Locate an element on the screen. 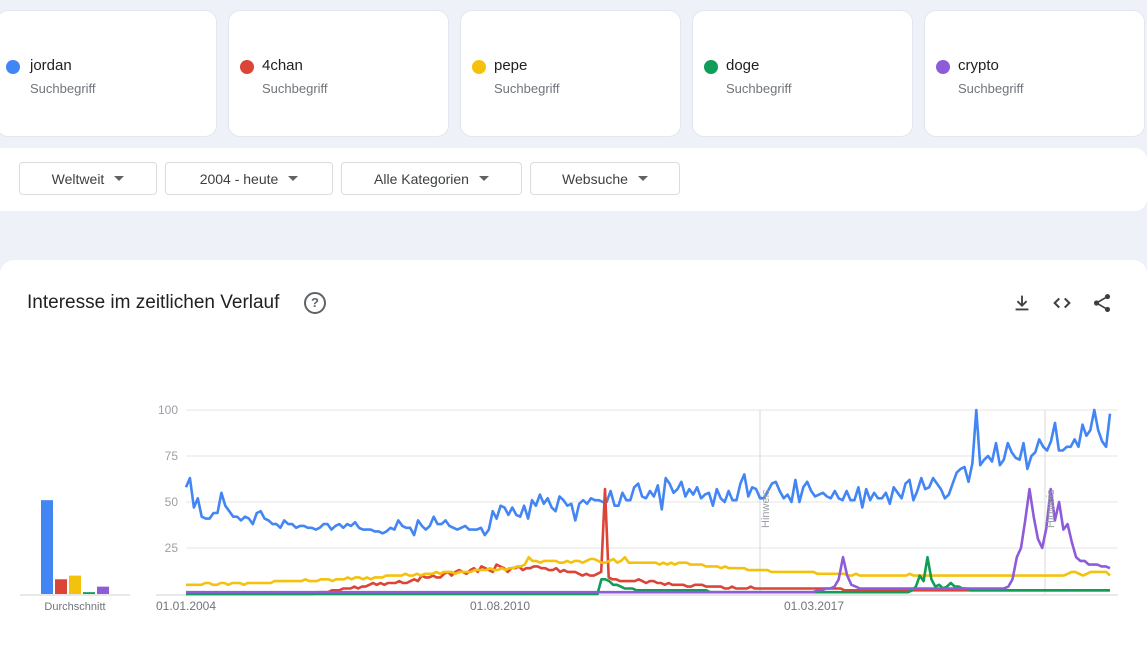  help-icon: ? is located at coordinates (315, 303).